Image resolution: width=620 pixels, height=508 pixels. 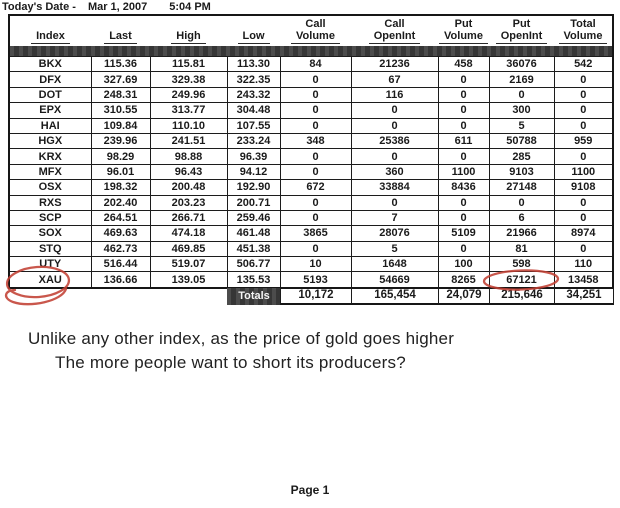 I want to click on separator-band-row, so click(x=311, y=51).